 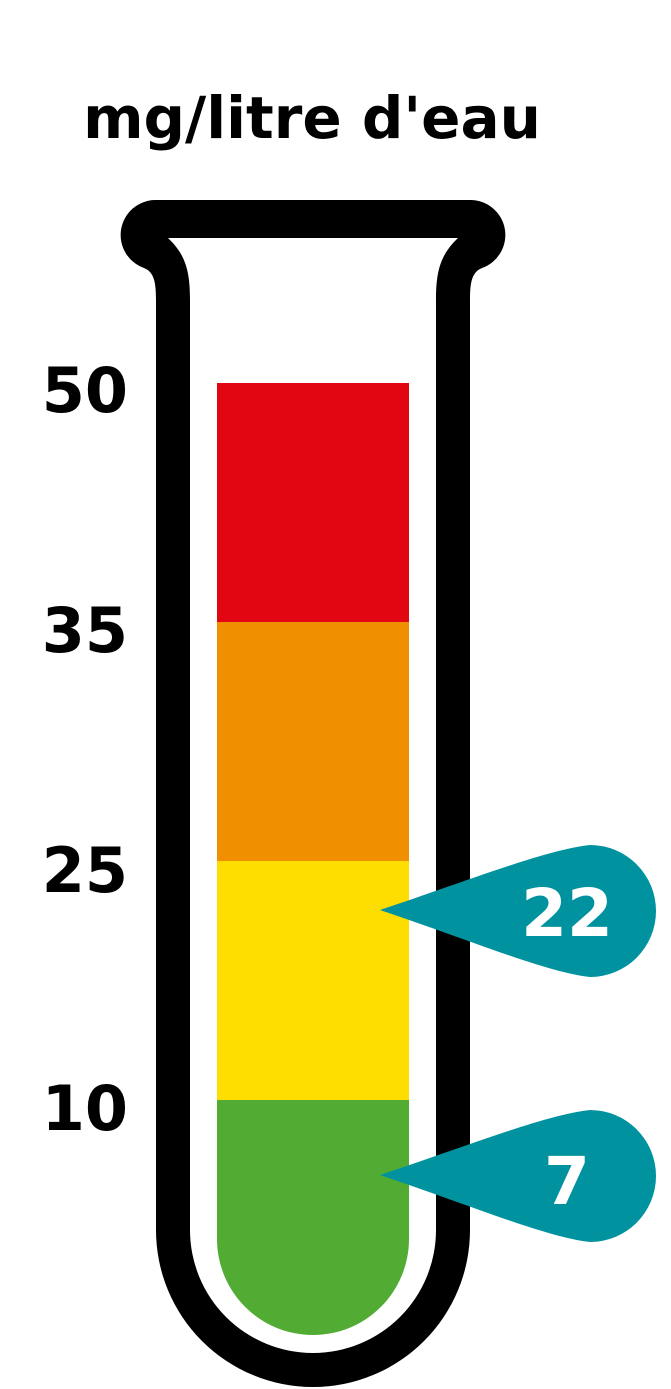 I want to click on tick-label-50: 50, so click(x=85, y=390).